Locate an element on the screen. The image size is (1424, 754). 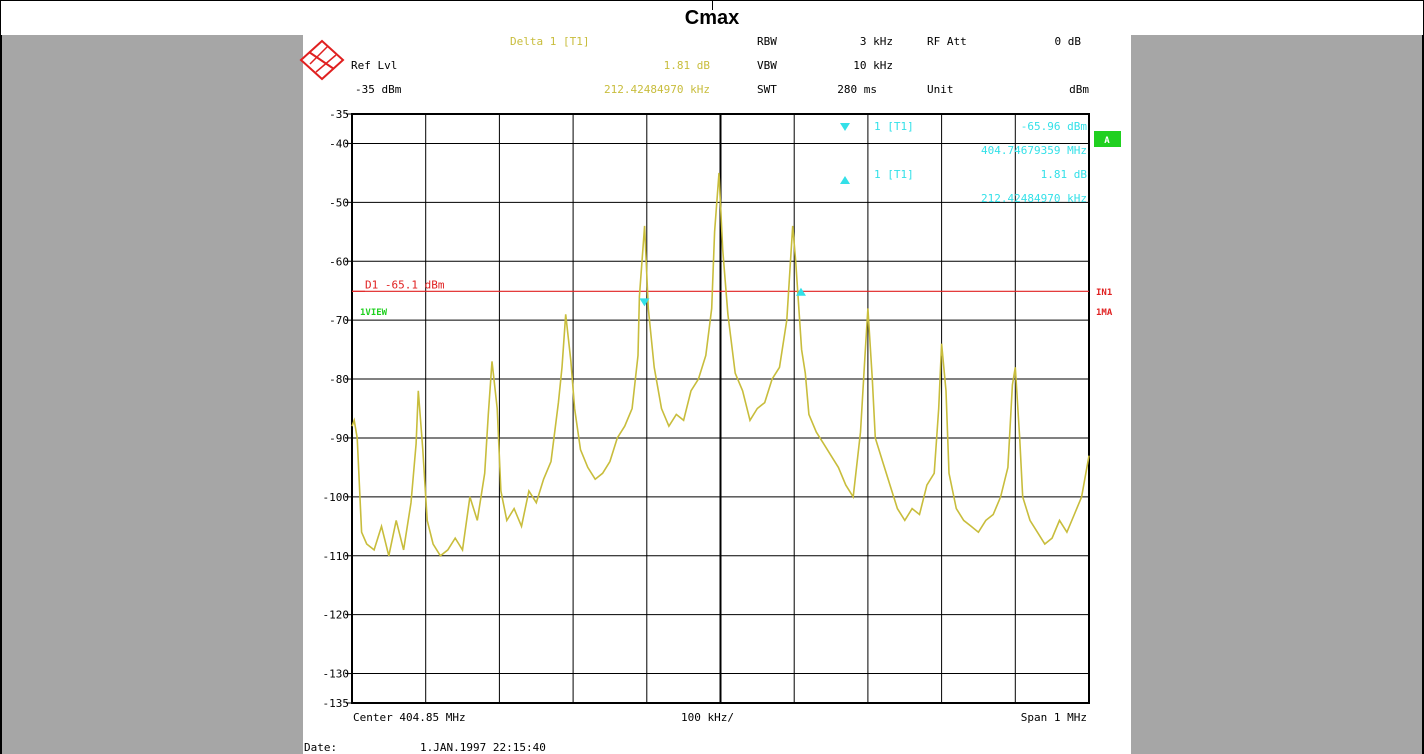
unit-value: dBm is located at coordinates (1079, 89).